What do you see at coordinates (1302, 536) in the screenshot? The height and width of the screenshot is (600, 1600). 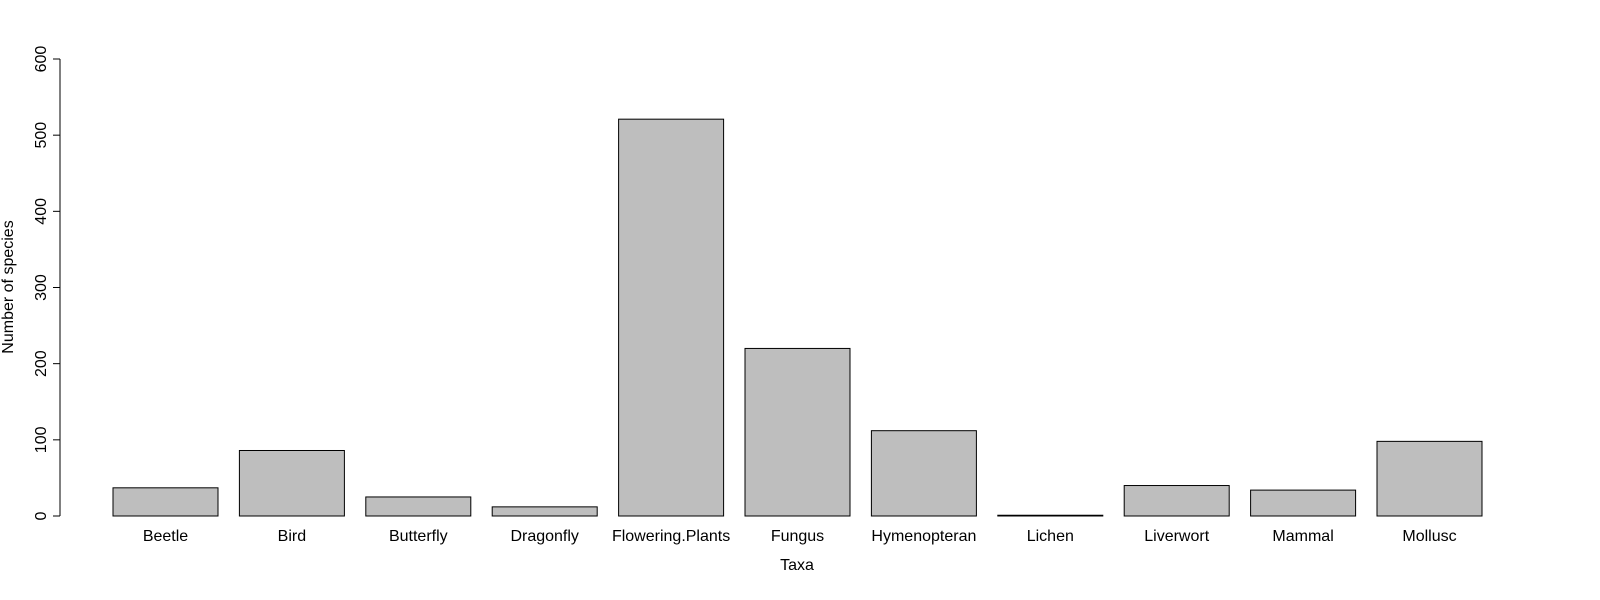 I see `x-category-label: Mammal` at bounding box center [1302, 536].